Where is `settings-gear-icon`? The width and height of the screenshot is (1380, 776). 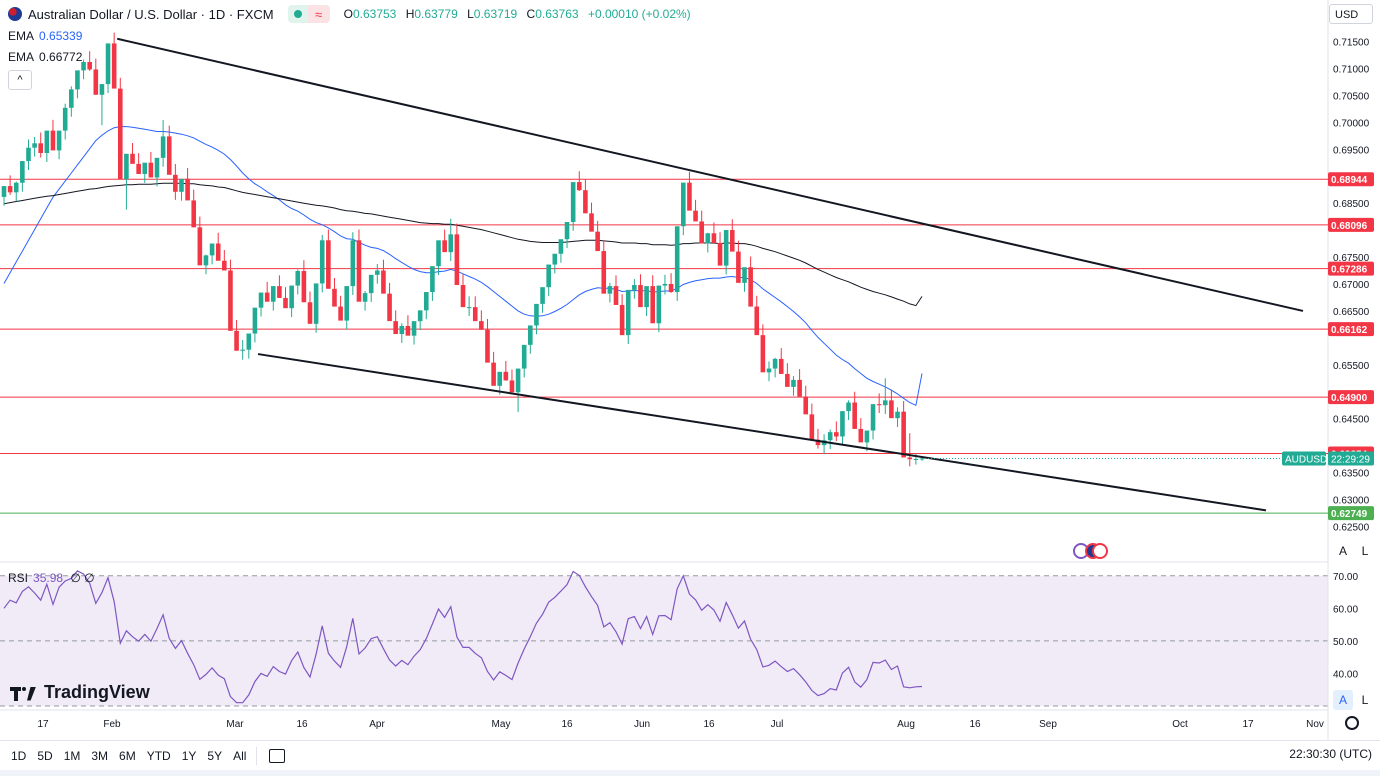 settings-gear-icon is located at coordinates (1352, 723).